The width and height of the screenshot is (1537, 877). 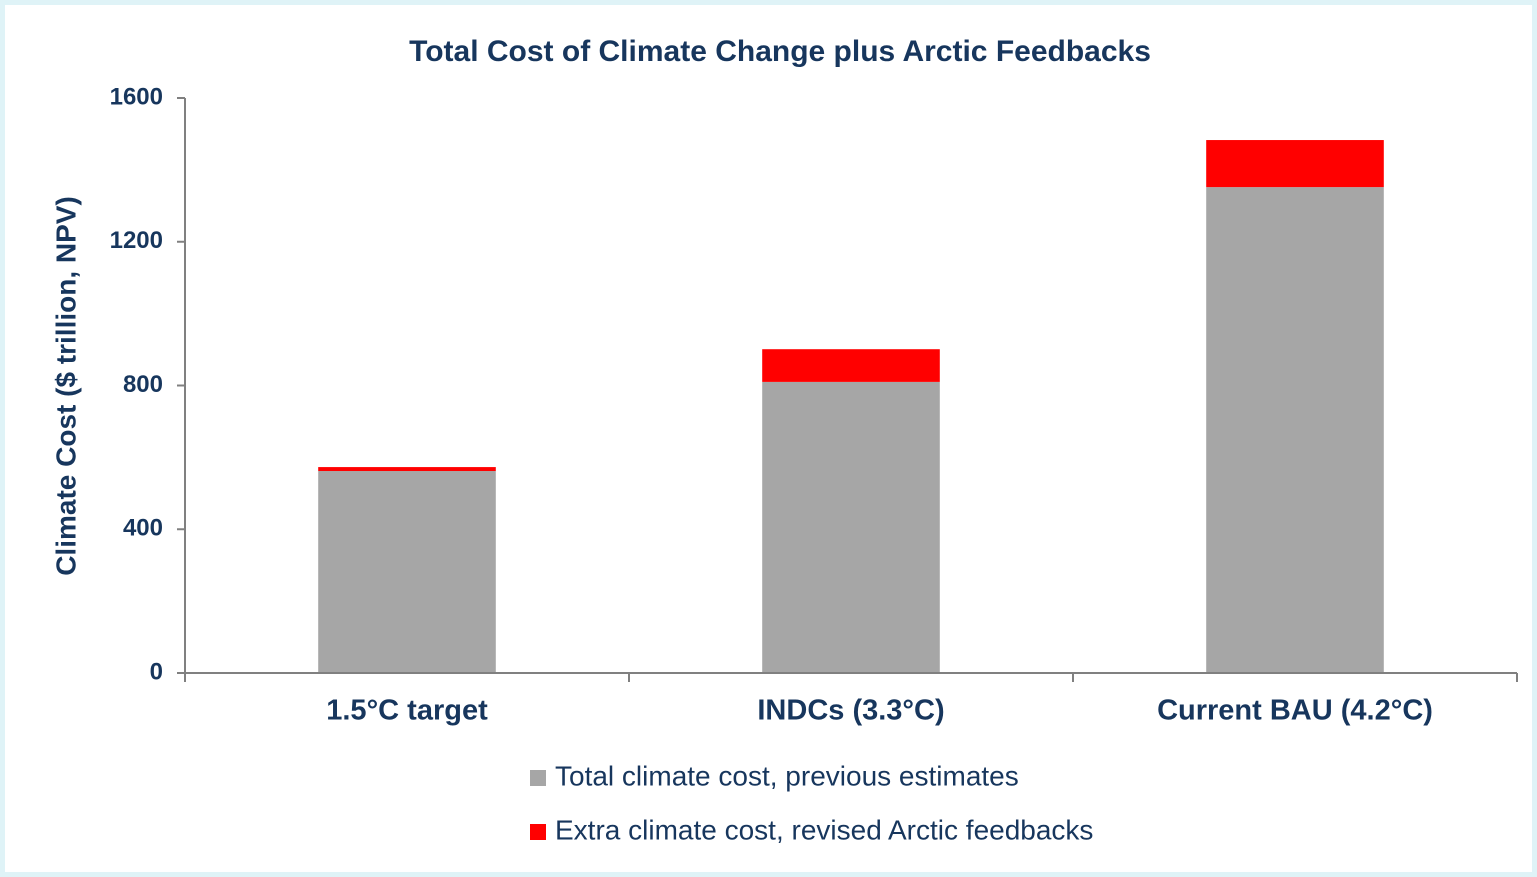 What do you see at coordinates (136, 96) in the screenshot?
I see `y-tick-label: 1600` at bounding box center [136, 96].